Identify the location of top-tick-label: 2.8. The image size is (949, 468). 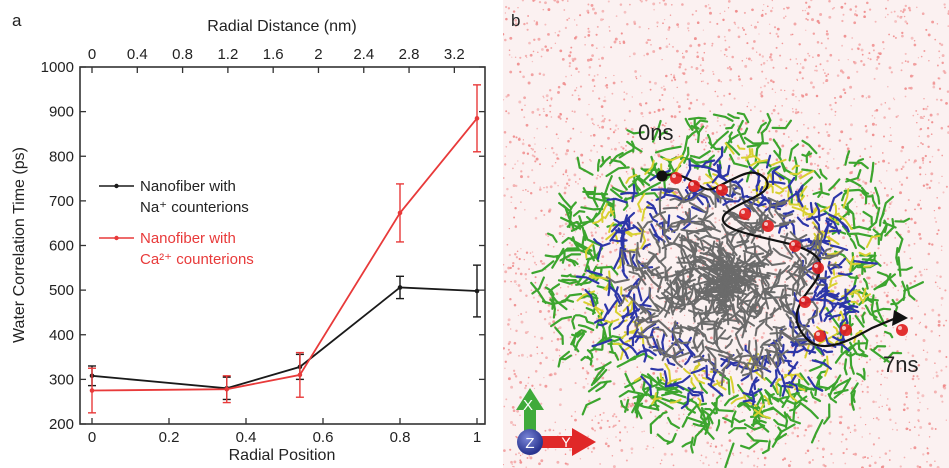
(409, 54).